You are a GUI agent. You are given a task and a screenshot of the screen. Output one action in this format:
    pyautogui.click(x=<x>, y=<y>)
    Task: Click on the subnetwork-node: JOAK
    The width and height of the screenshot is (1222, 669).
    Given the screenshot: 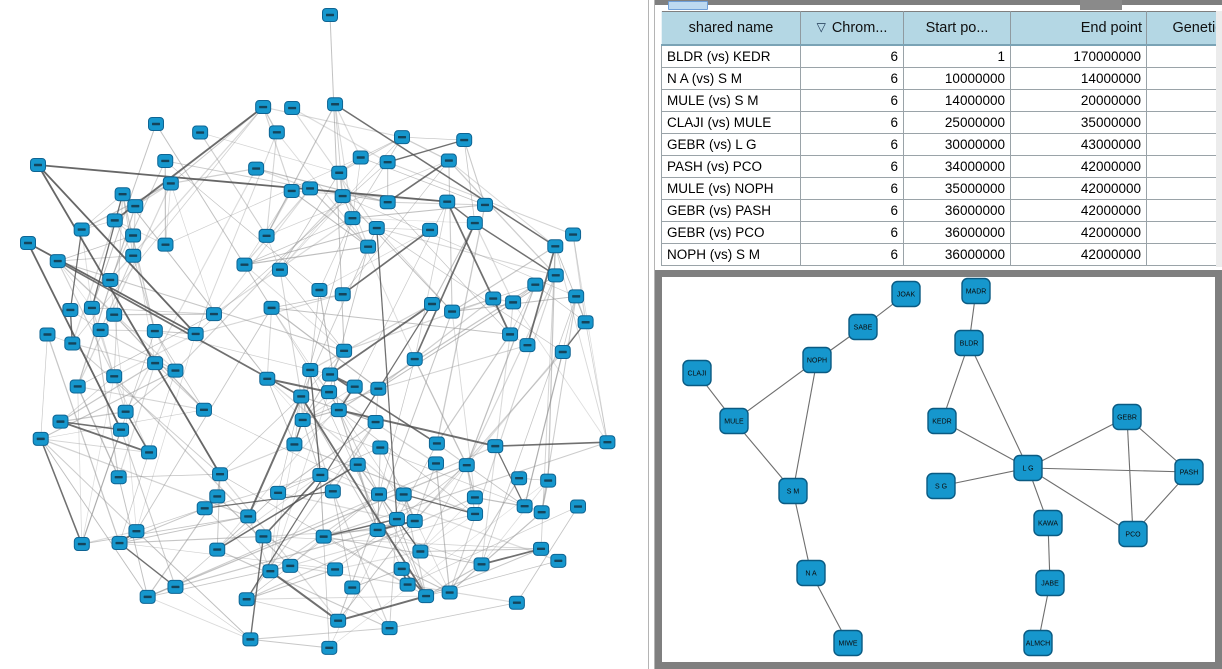 What is the action you would take?
    pyautogui.click(x=906, y=294)
    